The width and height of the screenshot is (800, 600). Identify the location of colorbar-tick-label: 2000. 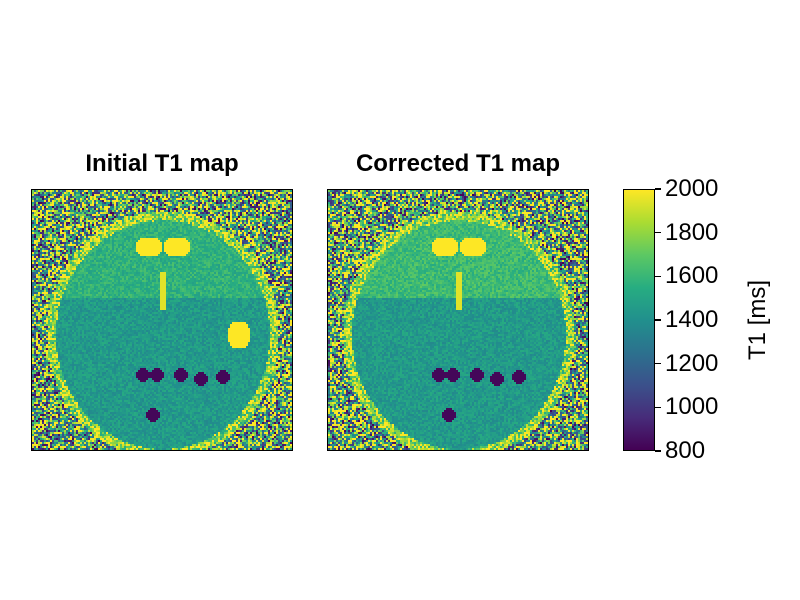
(692, 188).